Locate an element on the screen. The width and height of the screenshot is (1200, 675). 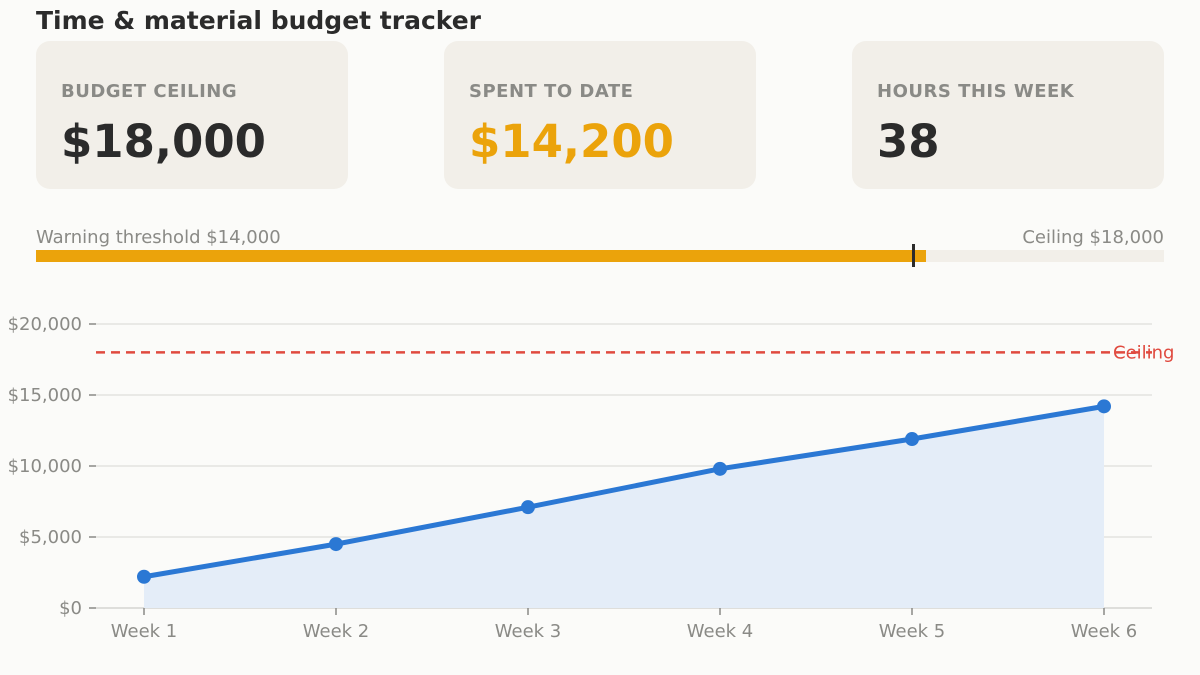
y-tick-label: $0 is located at coordinates (70, 608).